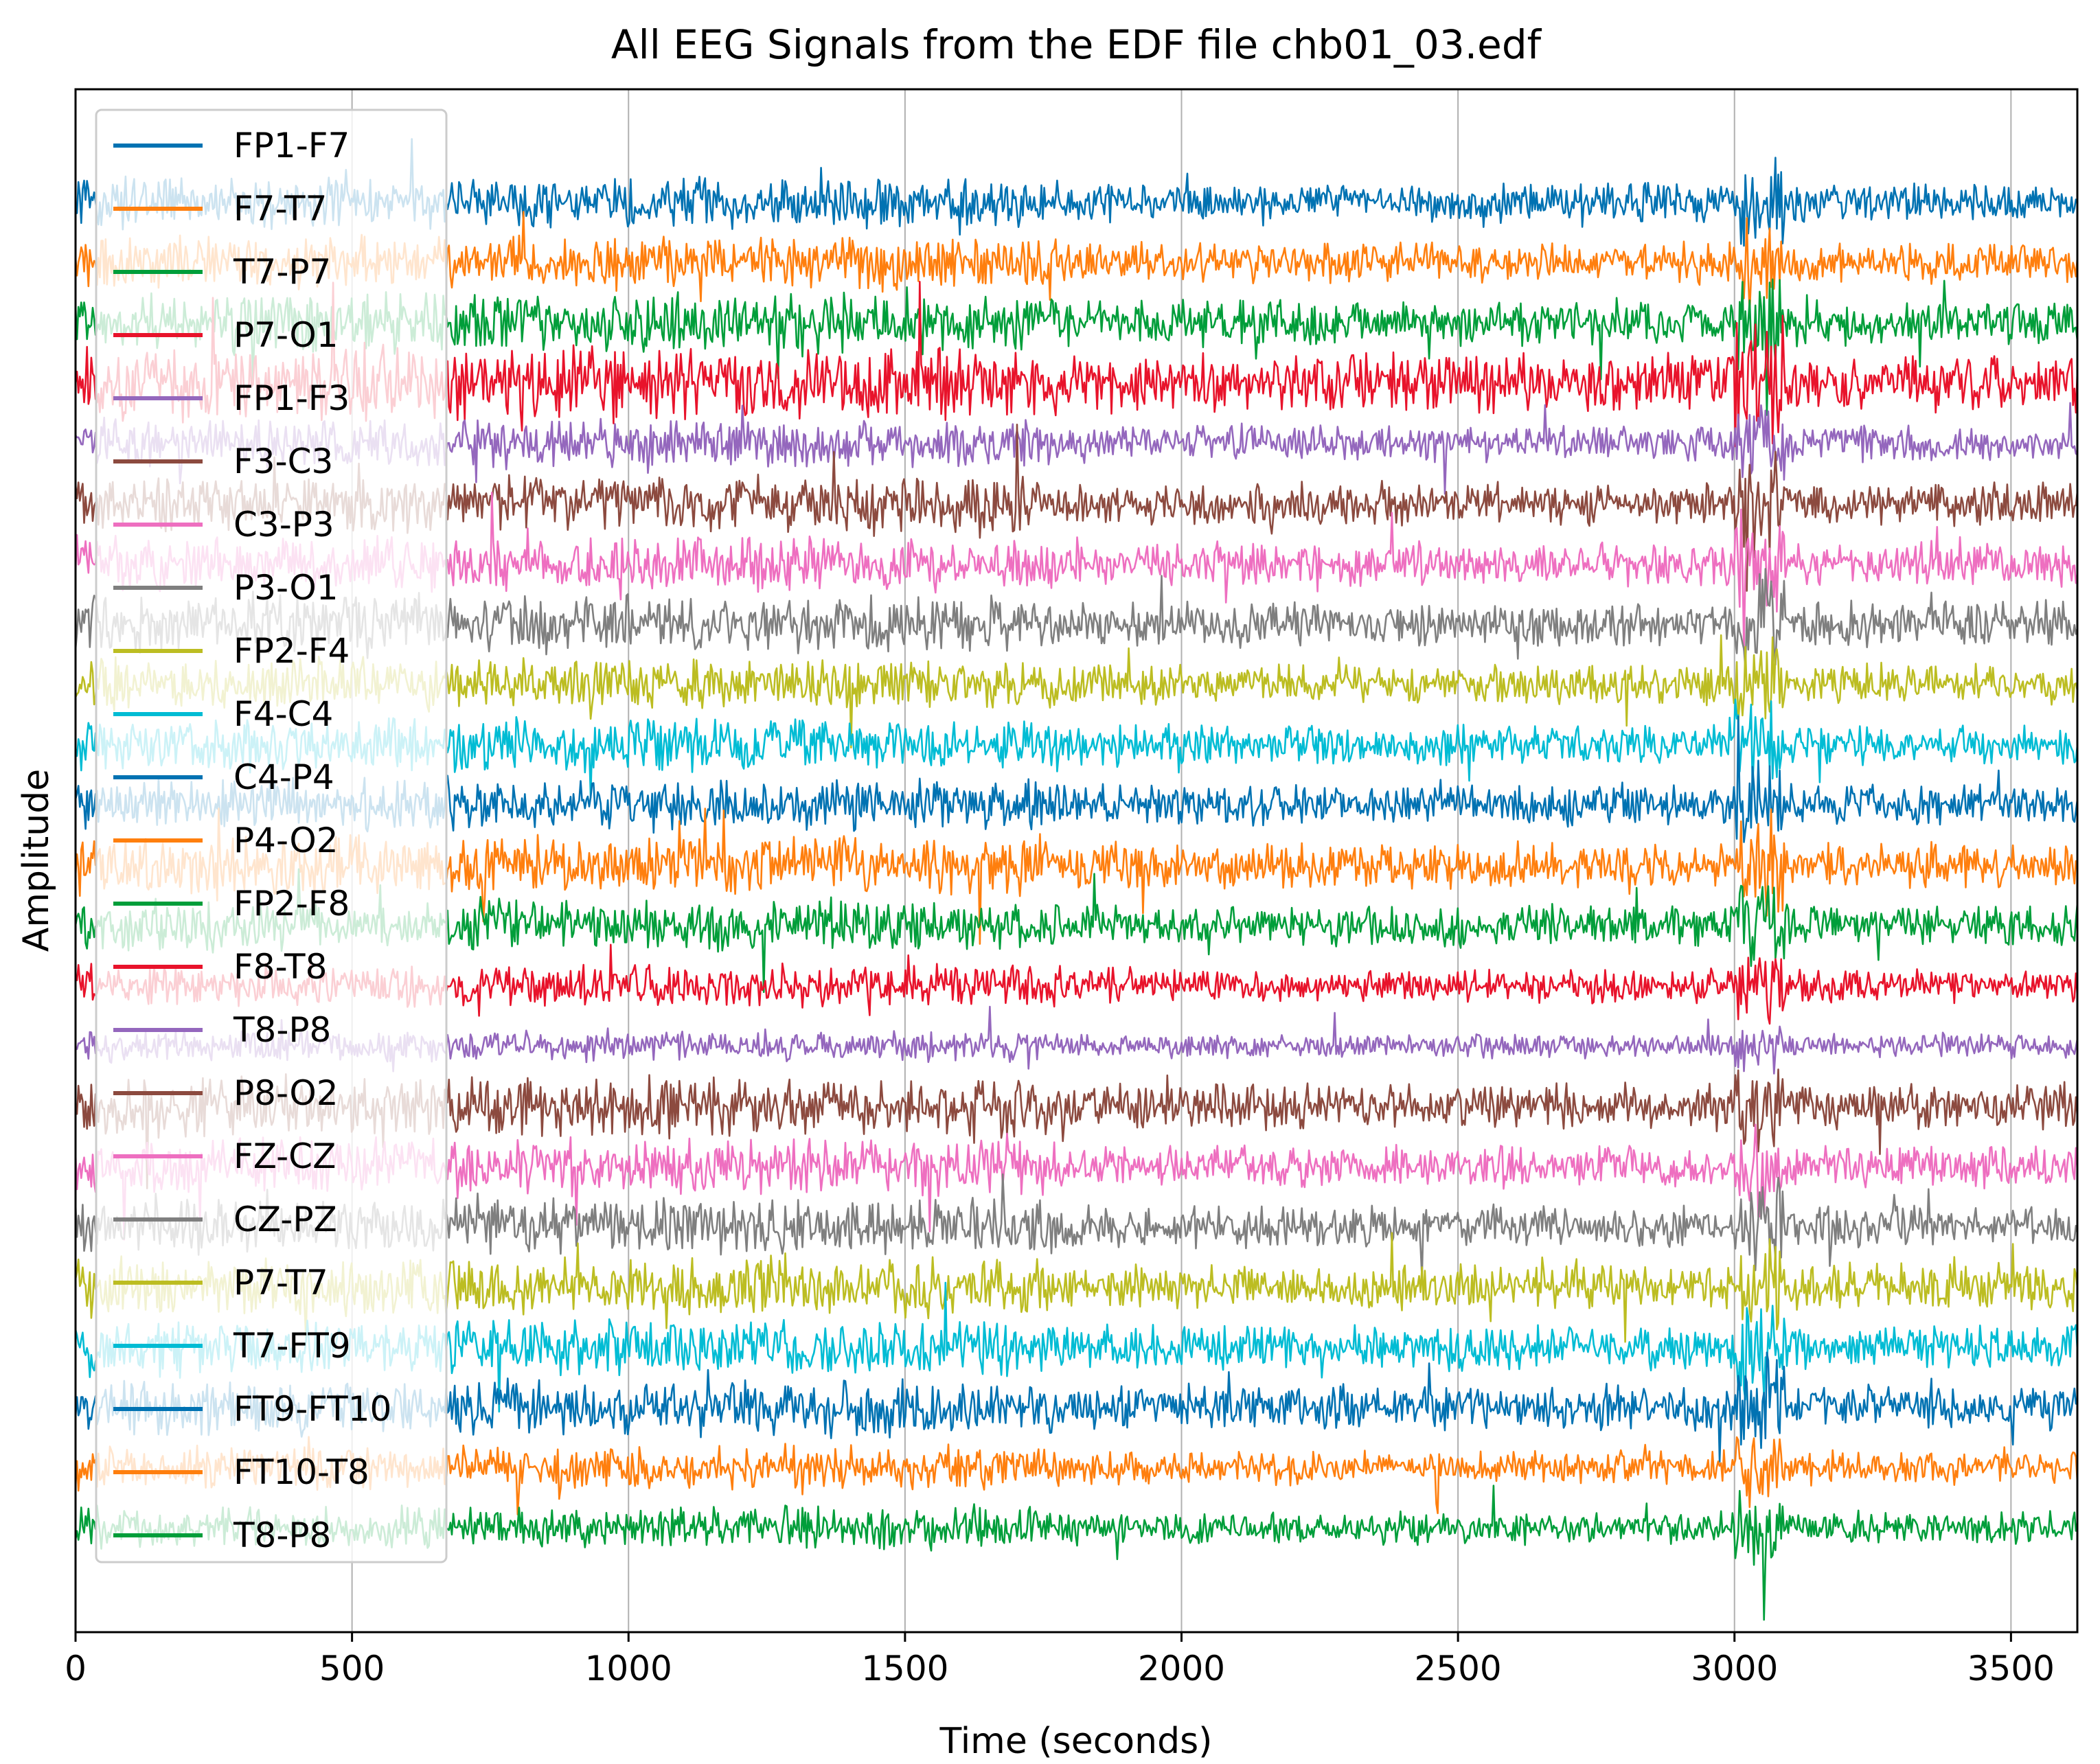  I want to click on legend-label-7: C3-P3, so click(284, 525).